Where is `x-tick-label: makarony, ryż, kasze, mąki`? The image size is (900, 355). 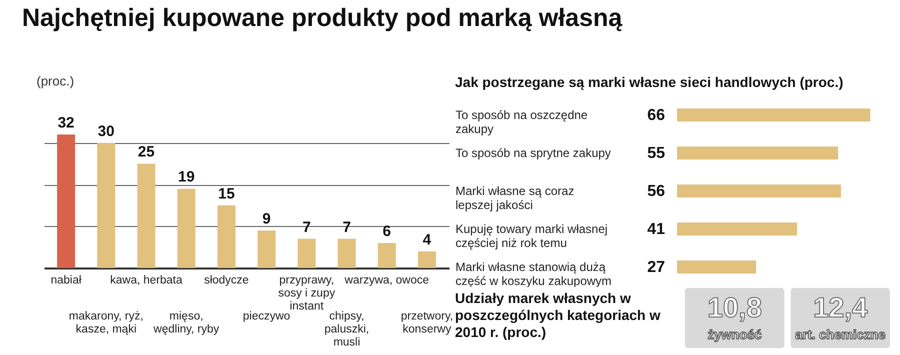 x-tick-label: makarony, ryż, kasze, mąki is located at coordinates (106, 323).